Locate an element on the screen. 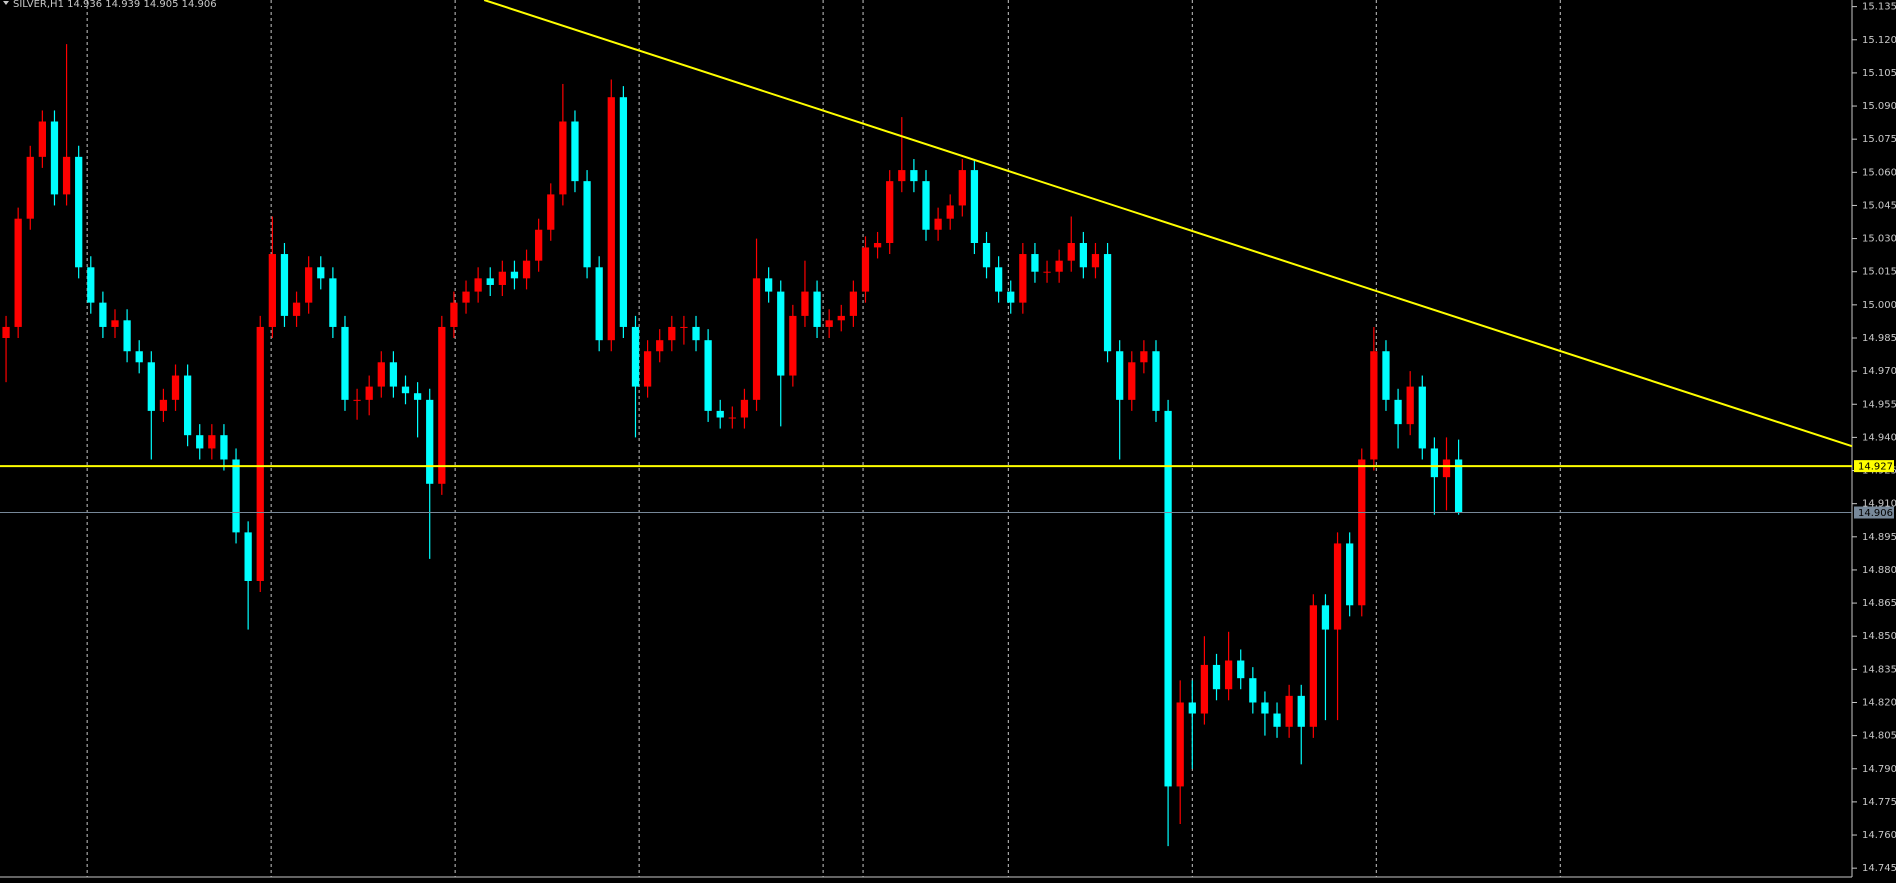 The width and height of the screenshot is (1896, 883). y-tick-label: 14.940 is located at coordinates (1879, 437).